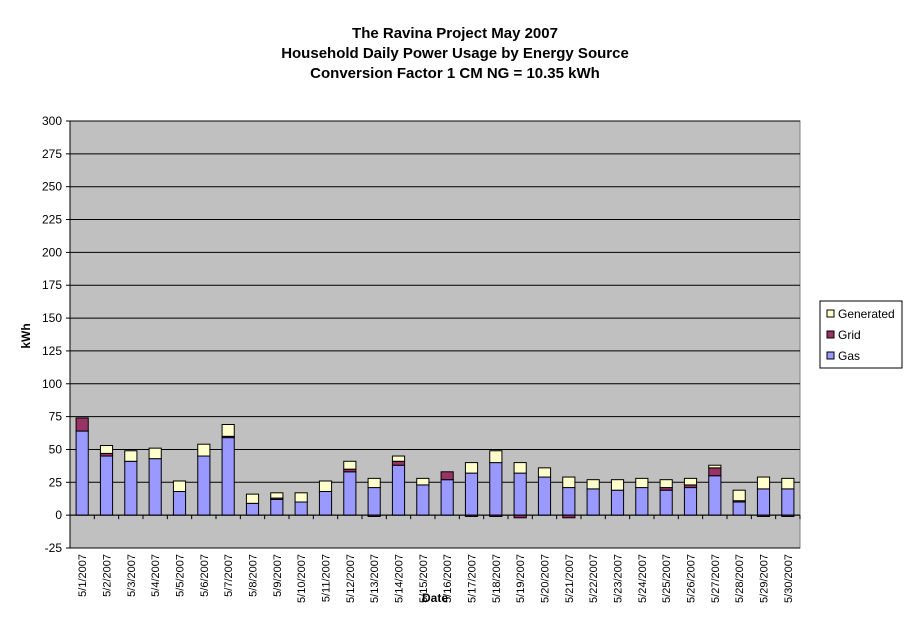  What do you see at coordinates (692, 578) in the screenshot?
I see `x-tick-label: 5/26/2007` at bounding box center [692, 578].